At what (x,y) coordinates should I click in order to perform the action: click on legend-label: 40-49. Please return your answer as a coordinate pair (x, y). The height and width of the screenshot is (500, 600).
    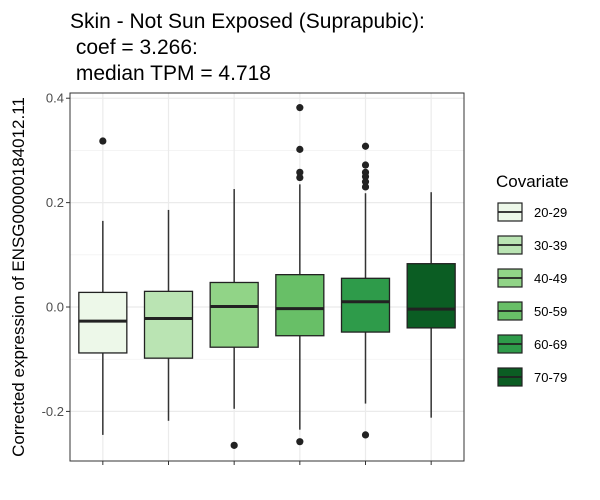
    Looking at the image, I should click on (550, 278).